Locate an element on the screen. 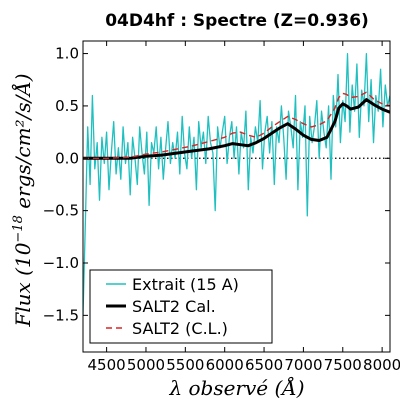 Image resolution: width=400 pixels, height=400 pixels. legend: Extrait (15 A) SALT2 Cal. SALT2 (C.L.) is located at coordinates (181, 306).